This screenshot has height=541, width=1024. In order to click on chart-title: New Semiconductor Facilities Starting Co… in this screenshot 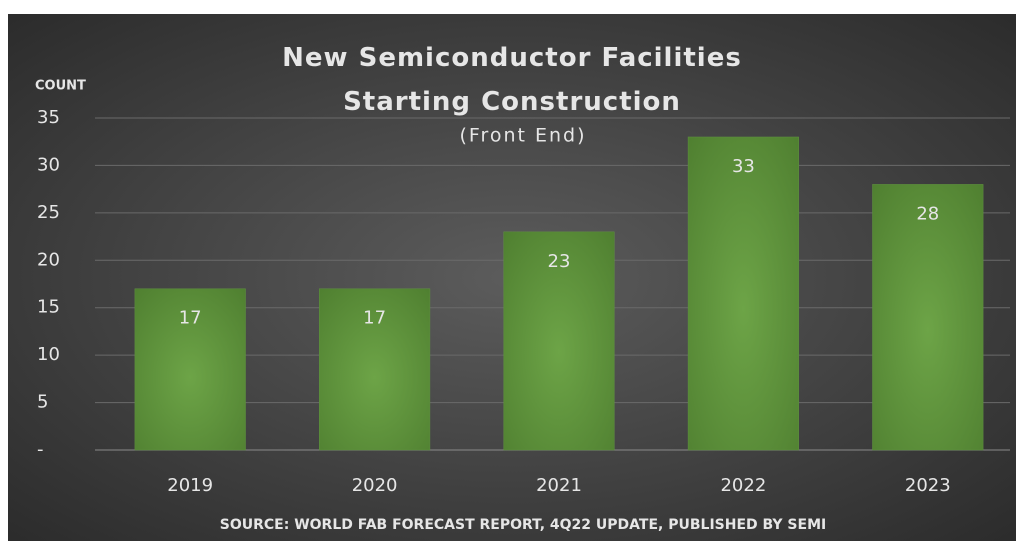, I will do `click(512, 80)`.